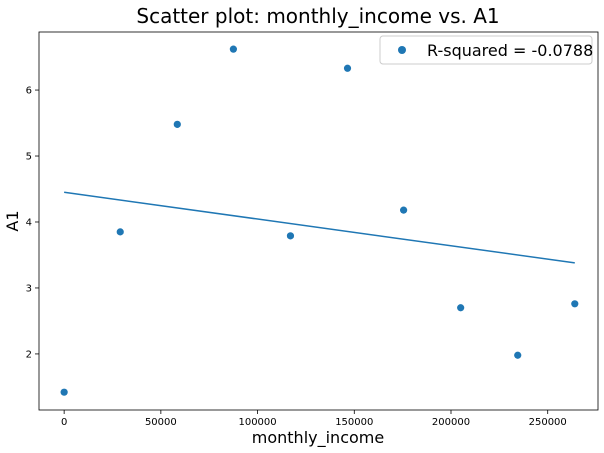 This screenshot has width=604, height=453. Describe the element at coordinates (12, 220) in the screenshot. I see `y-axis-label: A1` at that location.